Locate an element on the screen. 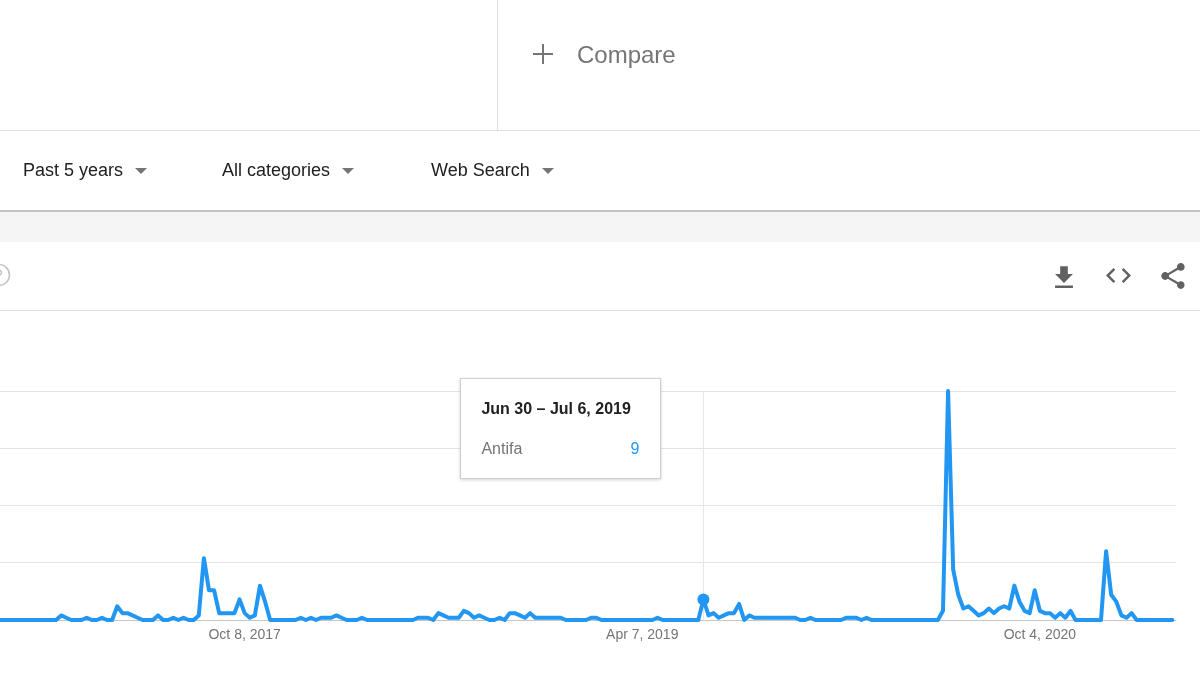 This screenshot has height=675, width=1200. text: Web Search is located at coordinates (480, 171).